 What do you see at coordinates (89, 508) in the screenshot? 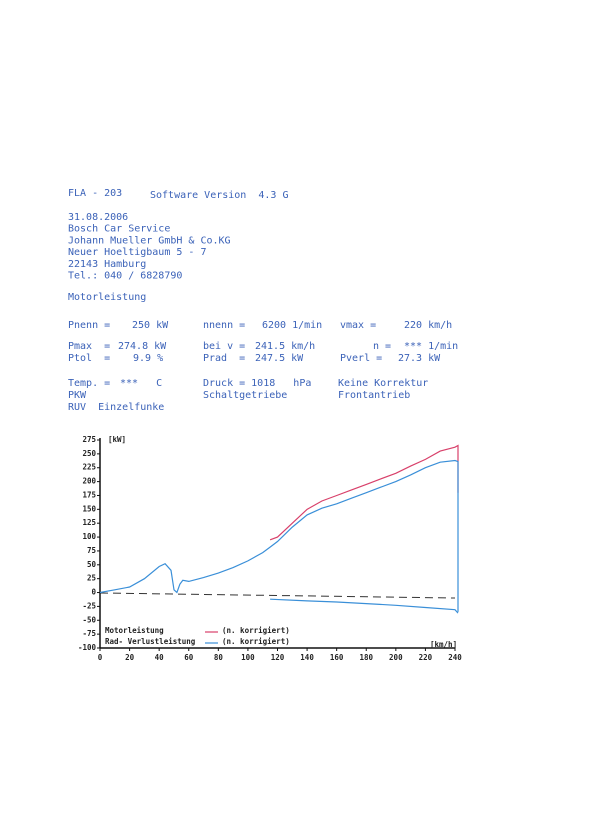
I see `y-tick-label: 150` at bounding box center [89, 508].